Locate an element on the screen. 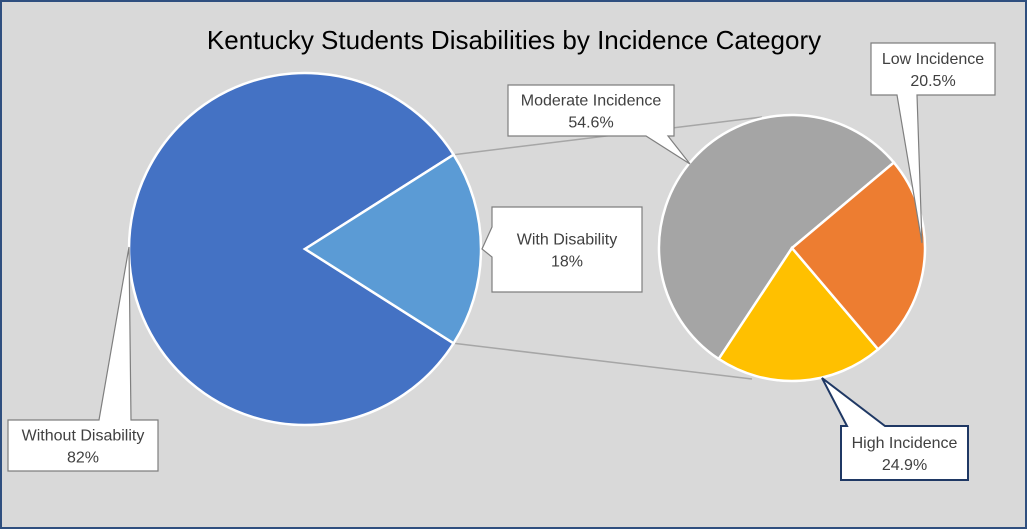 Image resolution: width=1027 pixels, height=531 pixels. callout-low-incidence: Low Incidence 20.5% is located at coordinates (933, 143).